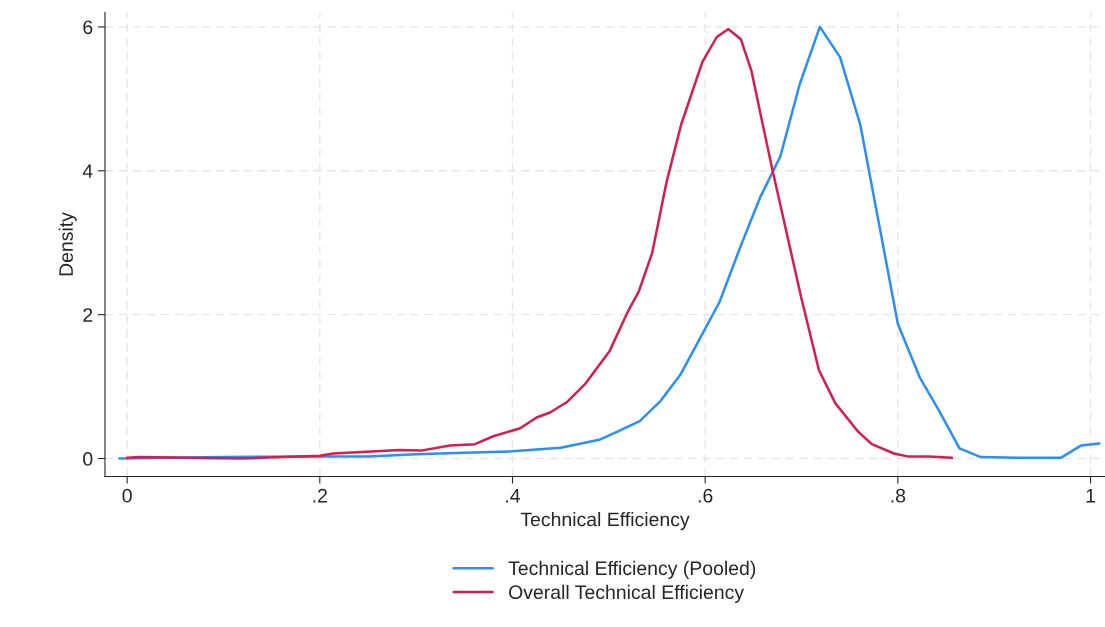 The image size is (1105, 627). I want to click on y-tick-label: 4, so click(87, 171).